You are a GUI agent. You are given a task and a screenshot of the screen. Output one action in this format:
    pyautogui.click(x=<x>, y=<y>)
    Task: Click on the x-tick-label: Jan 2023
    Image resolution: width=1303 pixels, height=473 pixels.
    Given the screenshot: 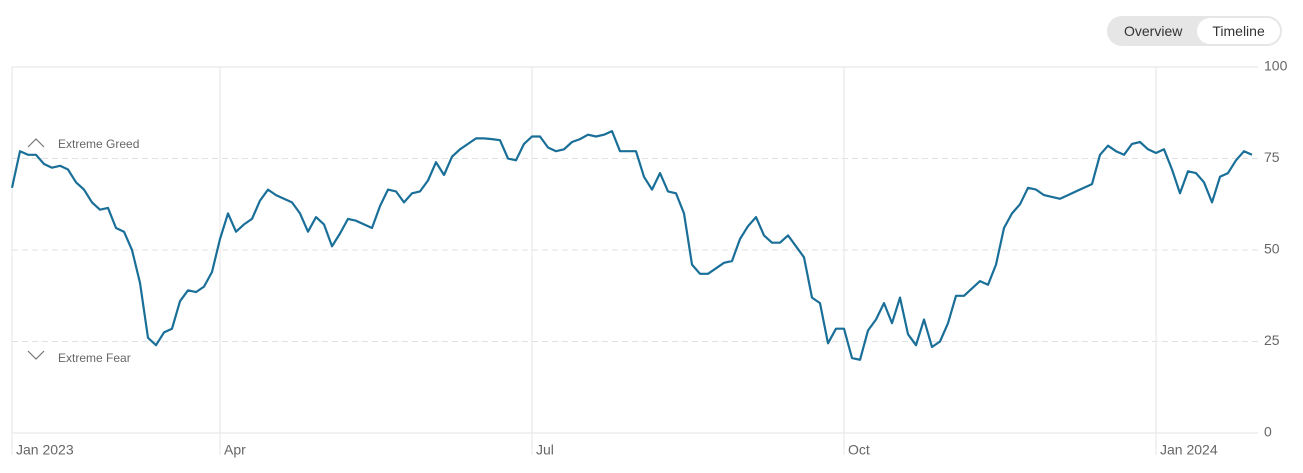 What is the action you would take?
    pyautogui.click(x=45, y=450)
    